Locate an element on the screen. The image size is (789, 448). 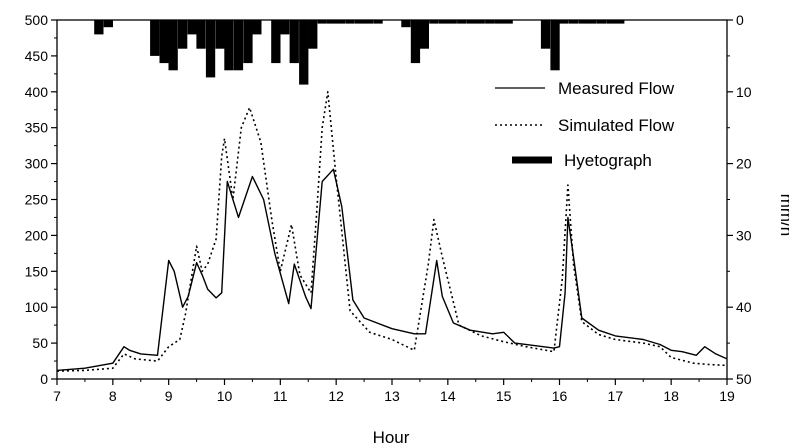
left-tick-label: 200 is located at coordinates (37, 235).